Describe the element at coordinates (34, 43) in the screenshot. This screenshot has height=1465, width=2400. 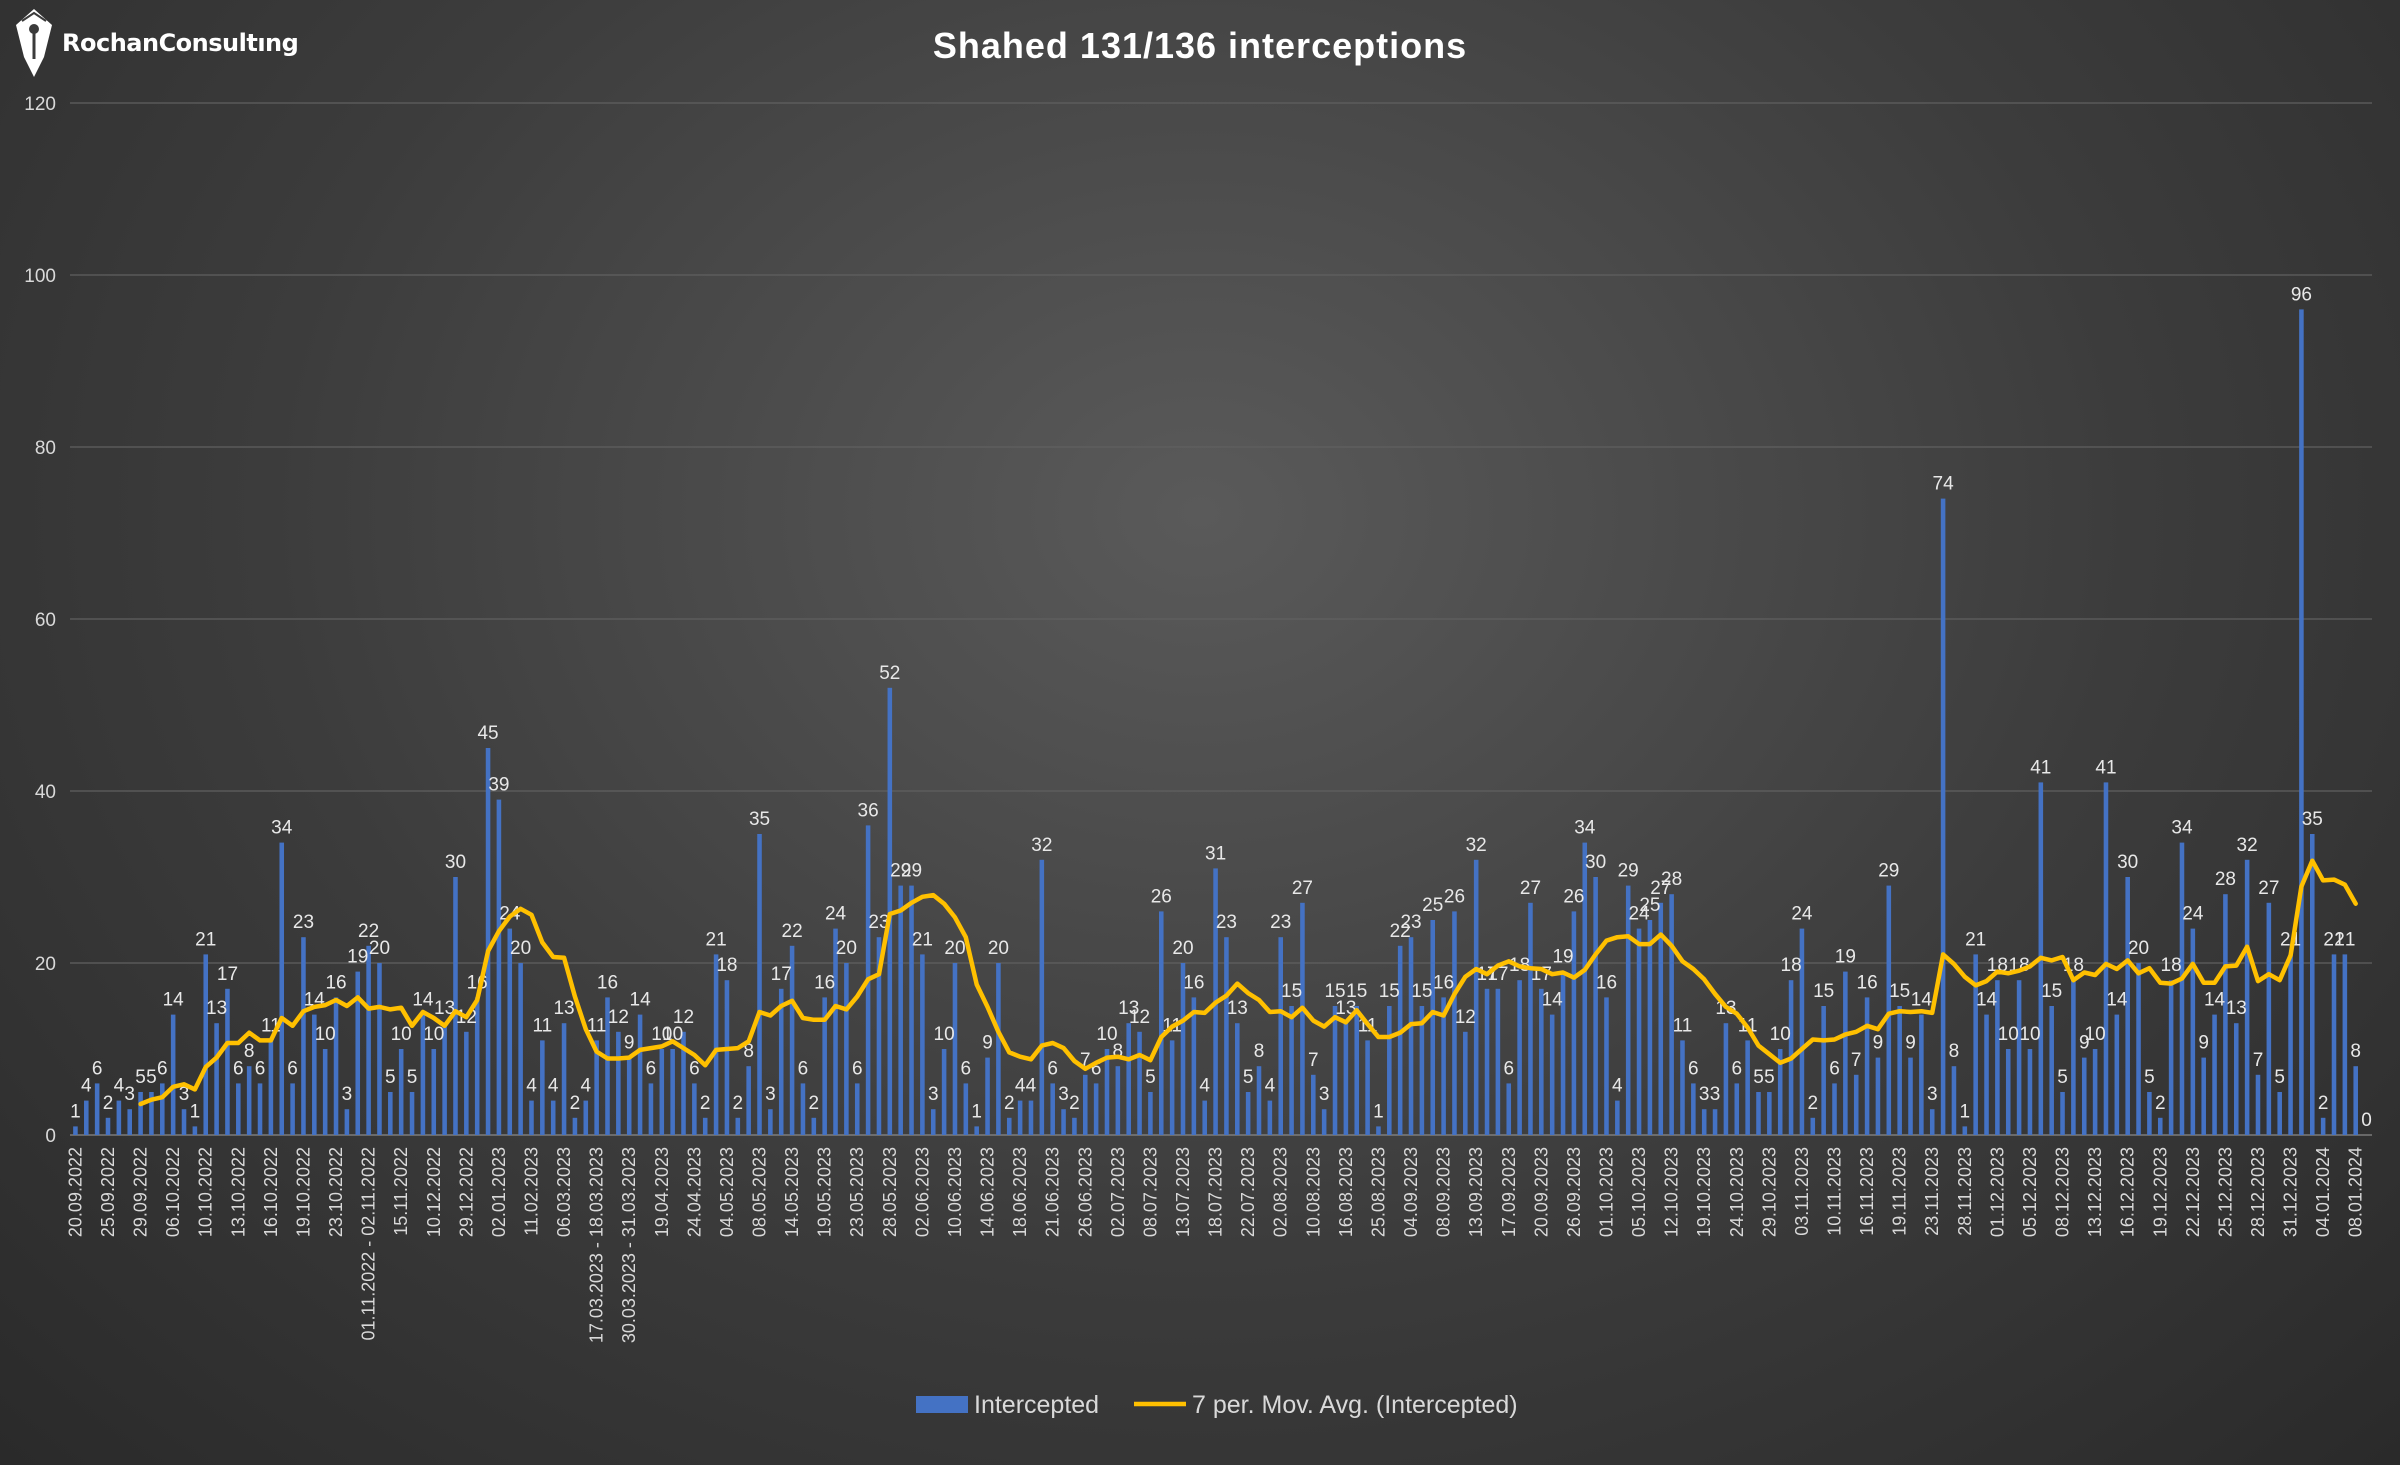
I see `pen-nib-icon` at that location.